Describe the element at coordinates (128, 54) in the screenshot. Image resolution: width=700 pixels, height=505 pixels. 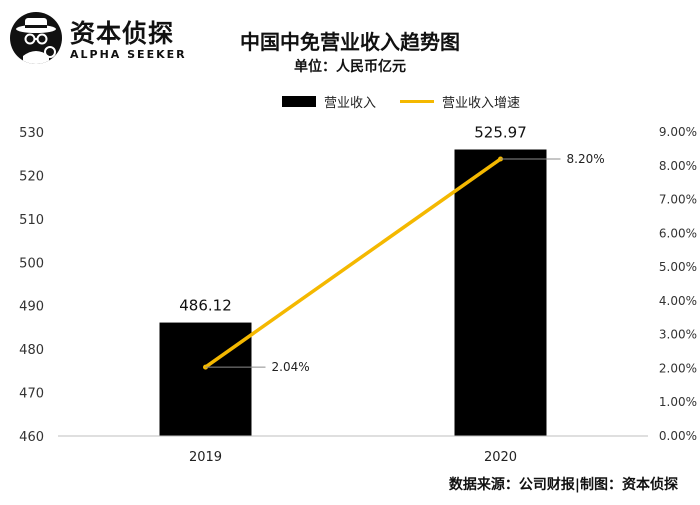
I see `brand-subtitle: ALPHA SEEKER` at that location.